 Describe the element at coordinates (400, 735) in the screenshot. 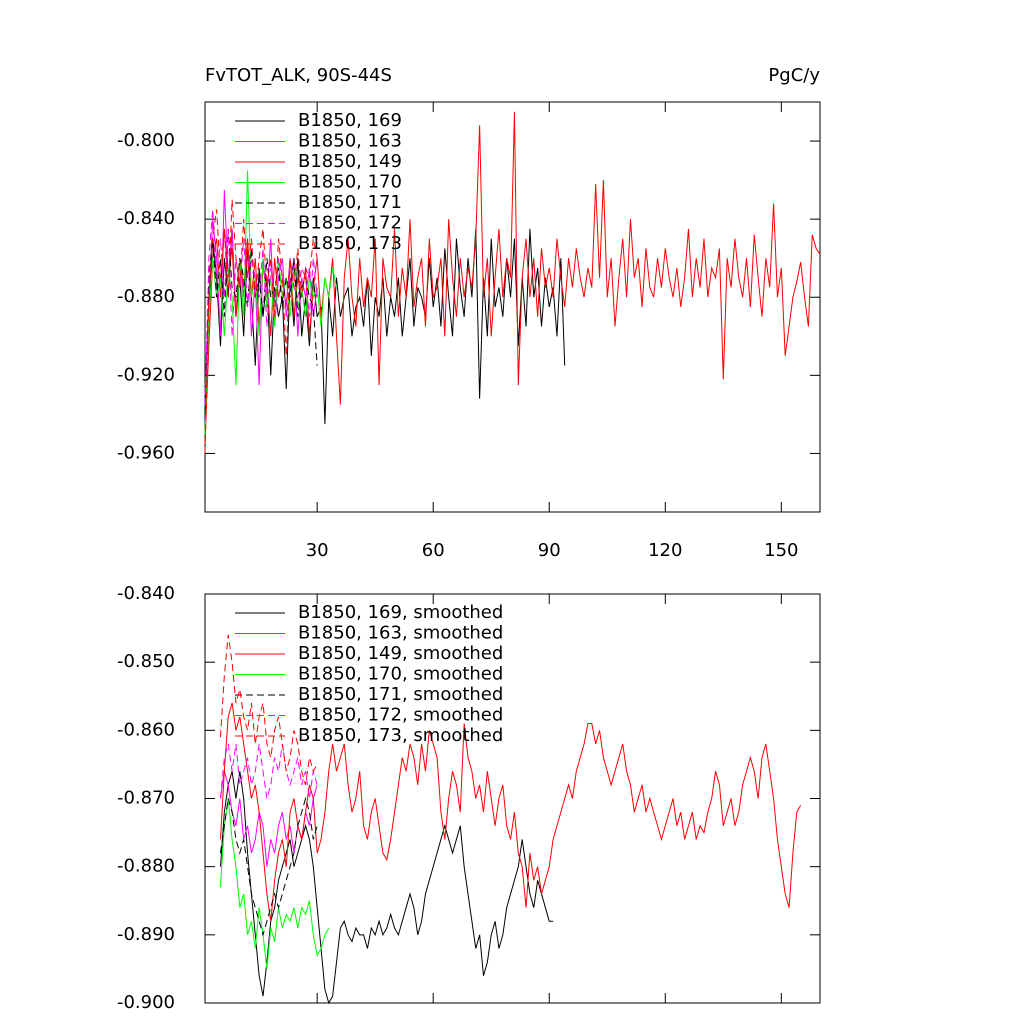

I see `legend-label: B1850, 173, smoothed` at that location.